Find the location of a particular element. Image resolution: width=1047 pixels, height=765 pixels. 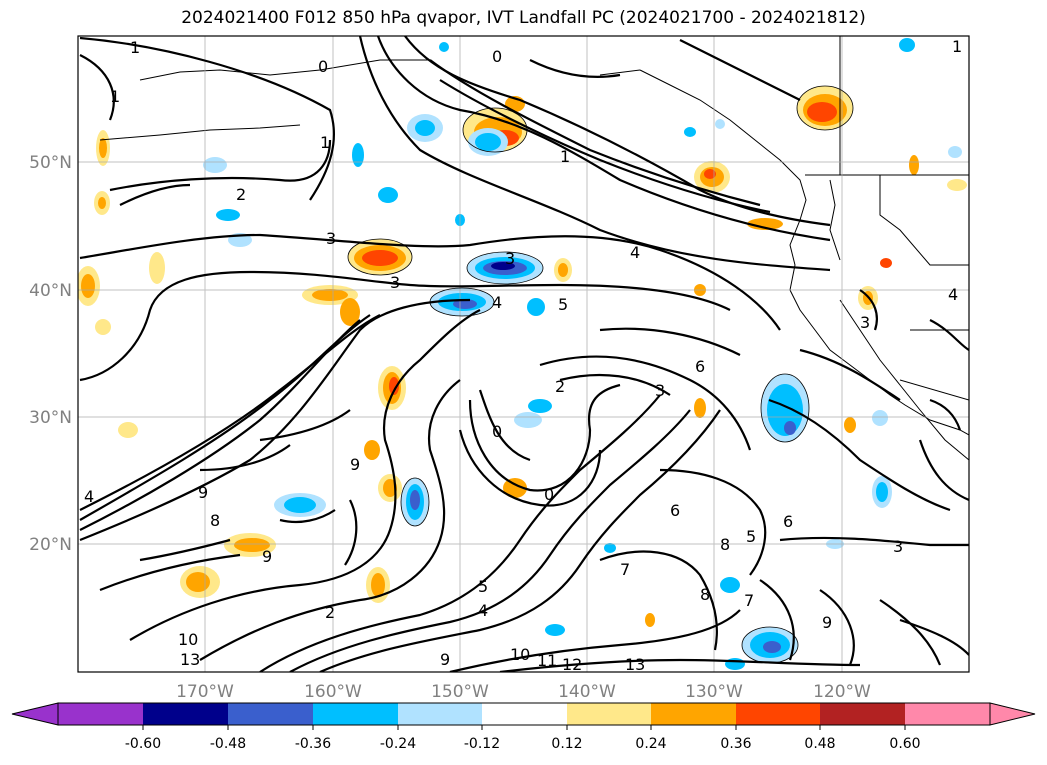

colorbar-tick-label: -0.24 is located at coordinates (398, 744).